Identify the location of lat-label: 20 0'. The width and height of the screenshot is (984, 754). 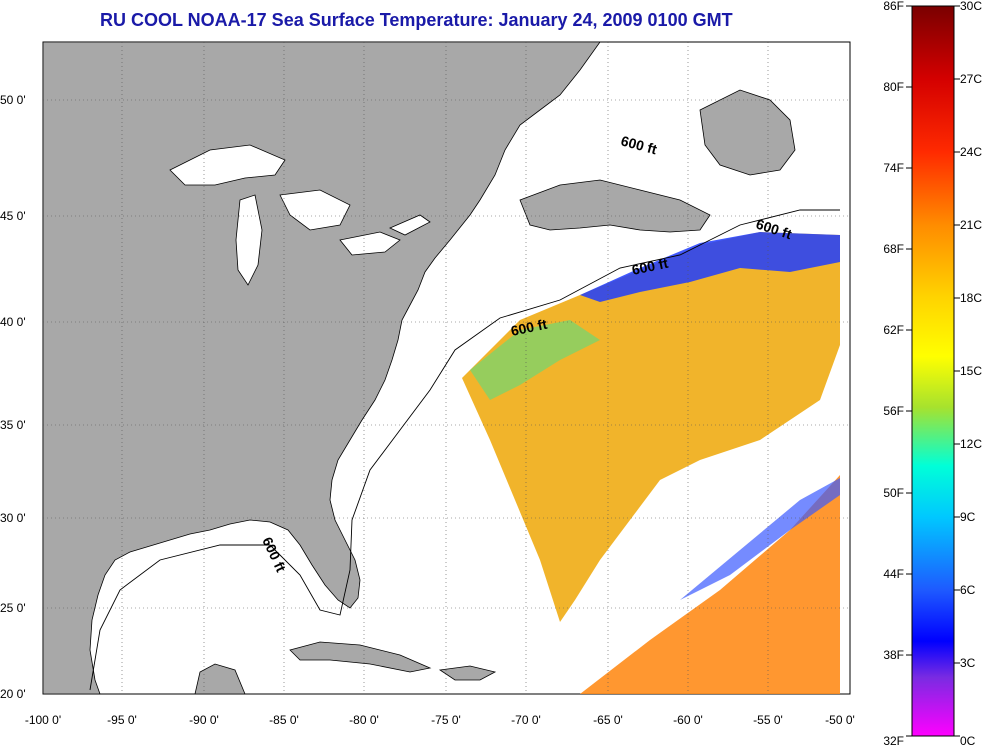
(13, 694).